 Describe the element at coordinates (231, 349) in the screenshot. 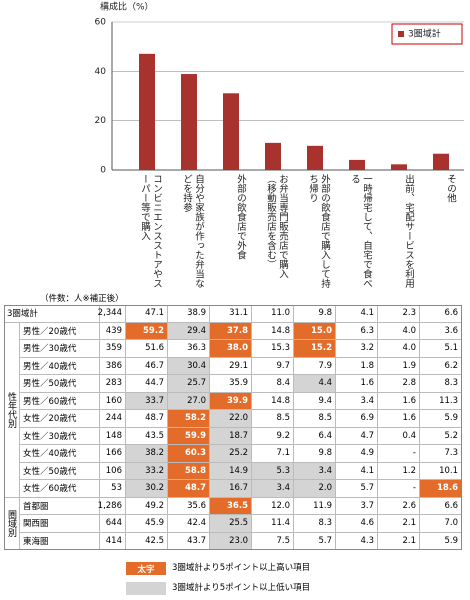

I see `table-cell: 38.0` at that location.